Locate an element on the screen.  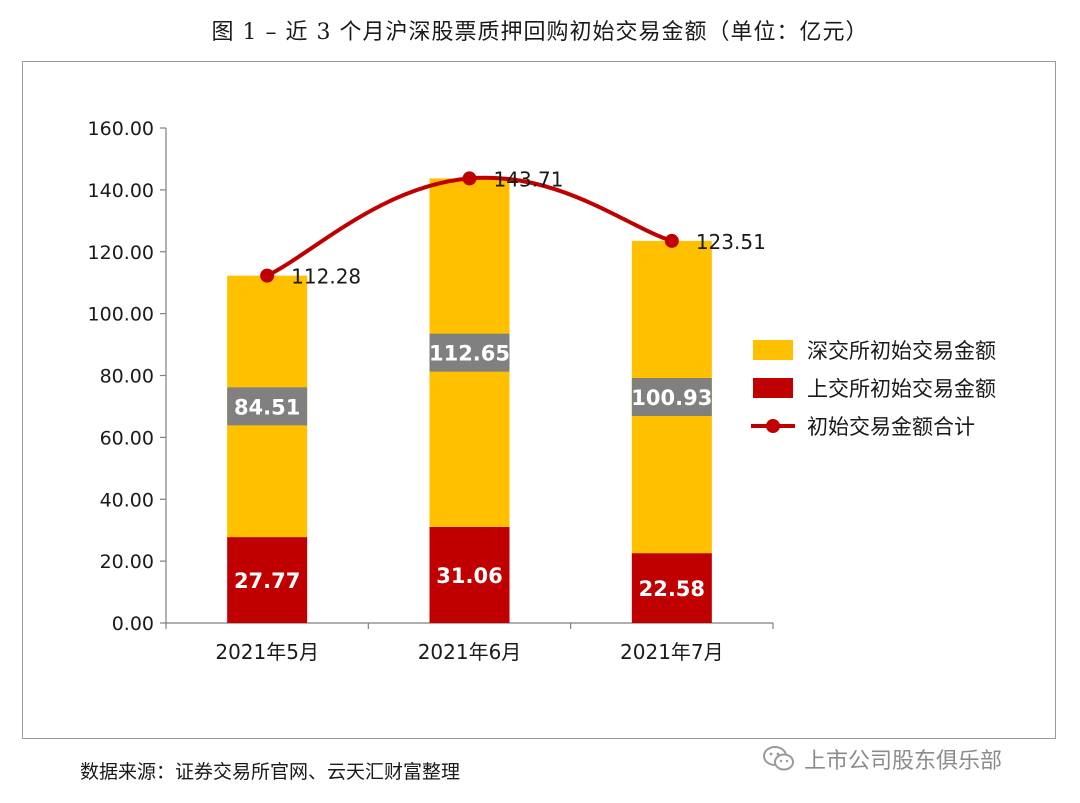
data-label-shenzhen: 84.51 is located at coordinates (267, 407).